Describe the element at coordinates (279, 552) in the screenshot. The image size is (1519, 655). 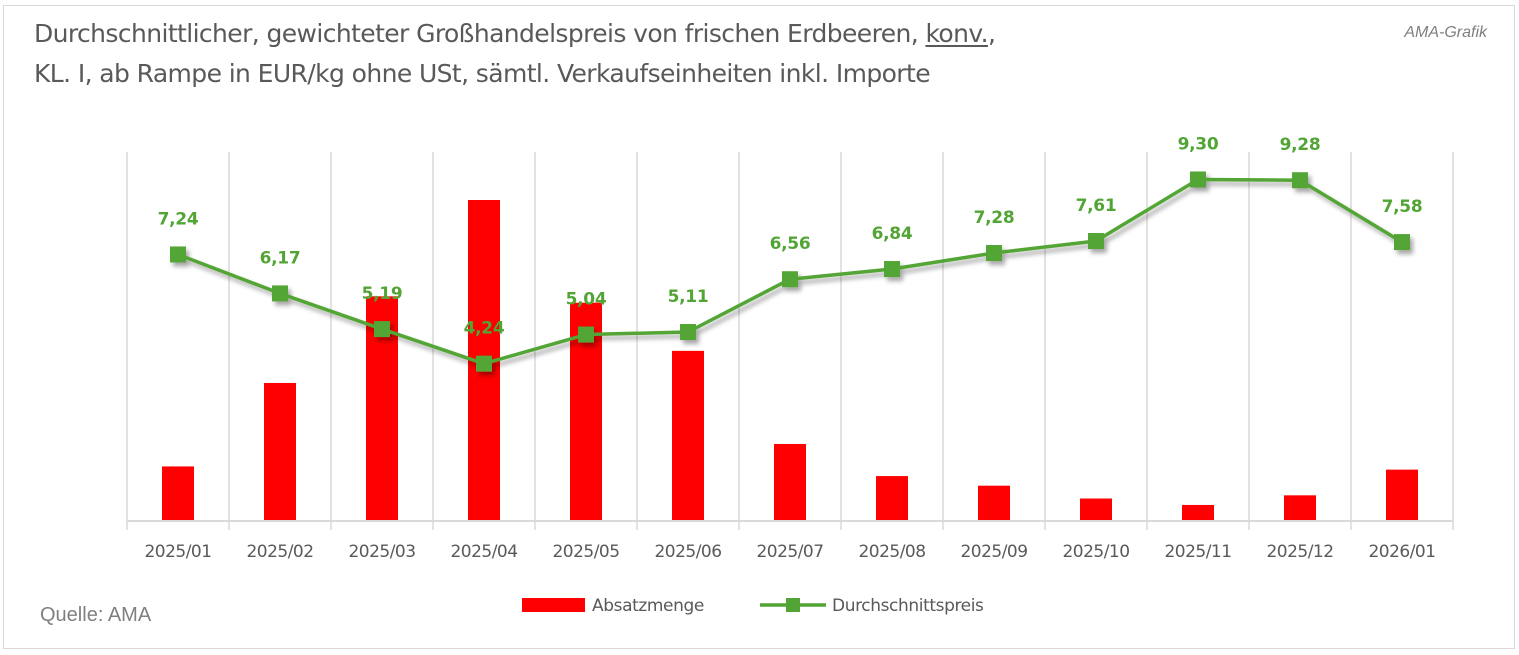
I see `x-tick-2025-02: 2025/02` at that location.